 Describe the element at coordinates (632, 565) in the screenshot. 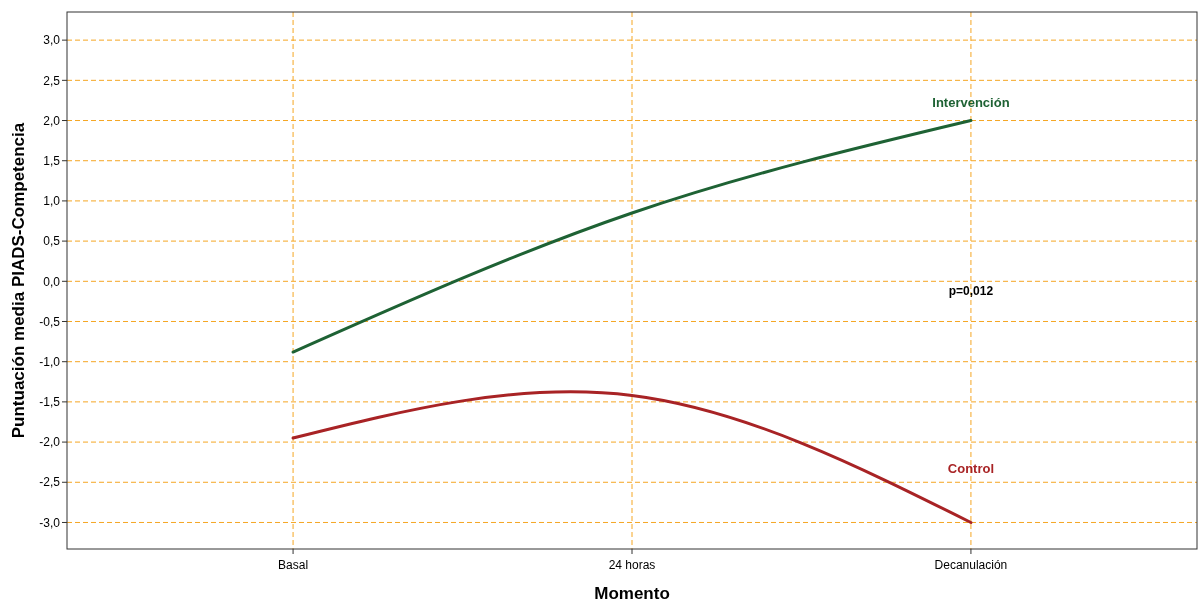

I see `x-tick-label: 24 horas` at that location.